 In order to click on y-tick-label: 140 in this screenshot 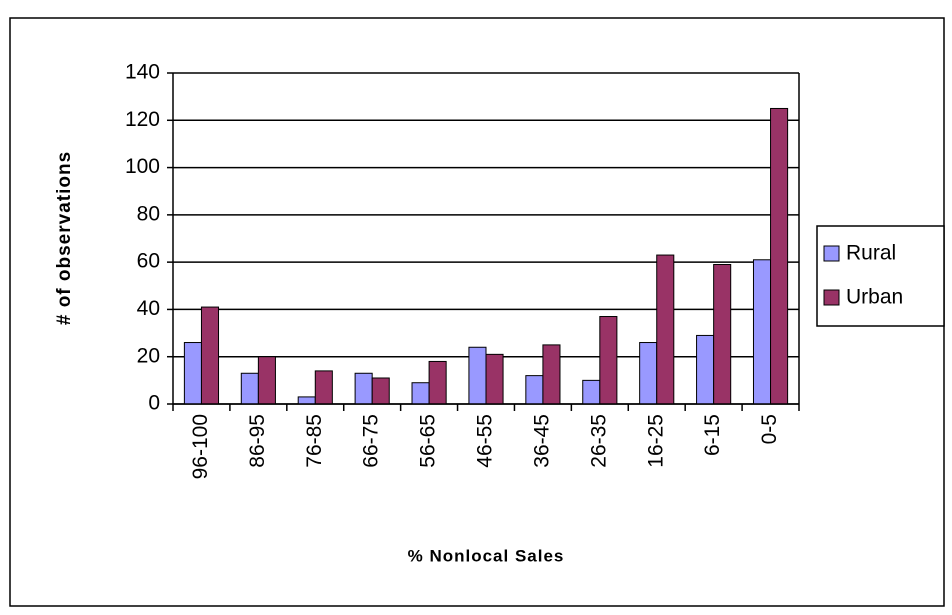, I will do `click(142, 72)`.